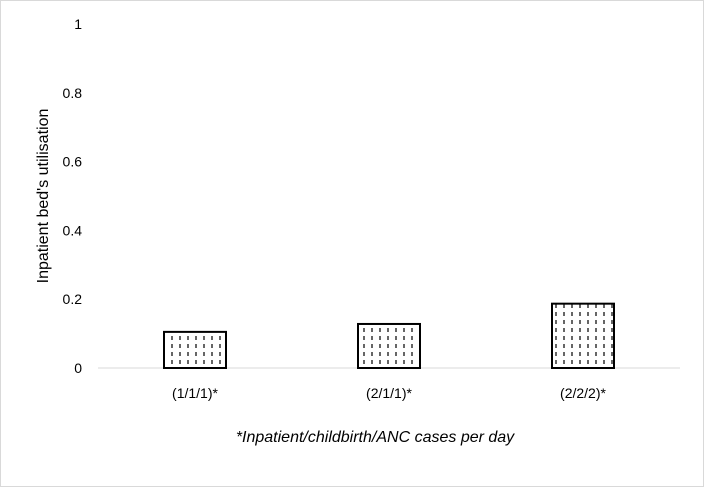 This screenshot has height=487, width=704. I want to click on x-tick-label: (2/1/1)*, so click(389, 393).